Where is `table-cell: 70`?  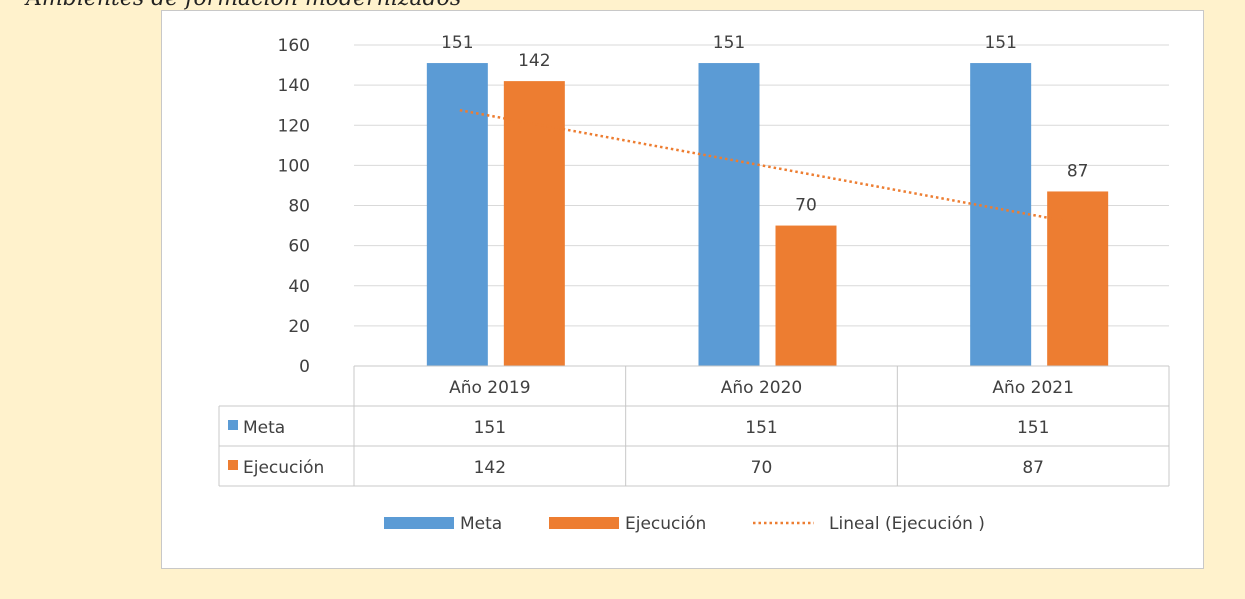 table-cell: 70 is located at coordinates (762, 468).